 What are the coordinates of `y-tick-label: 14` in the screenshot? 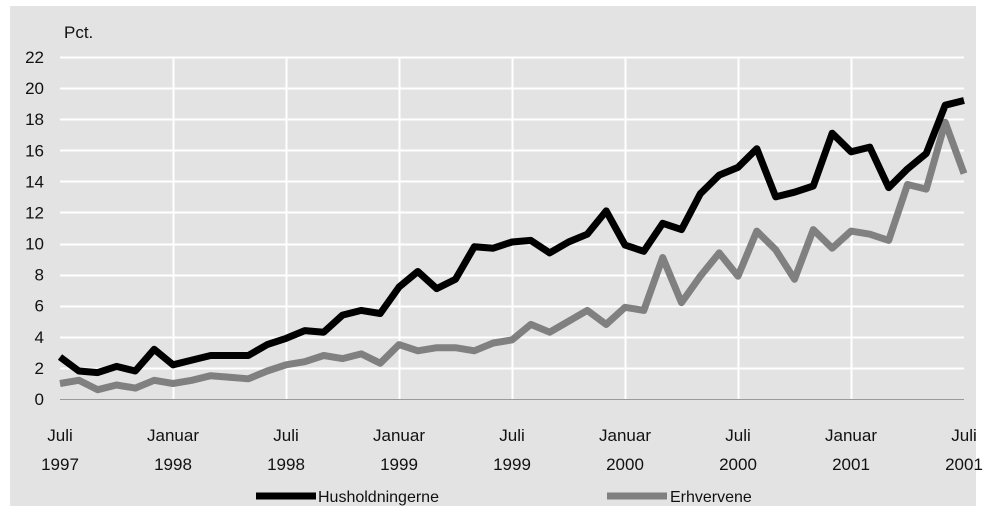 It's located at (34, 181).